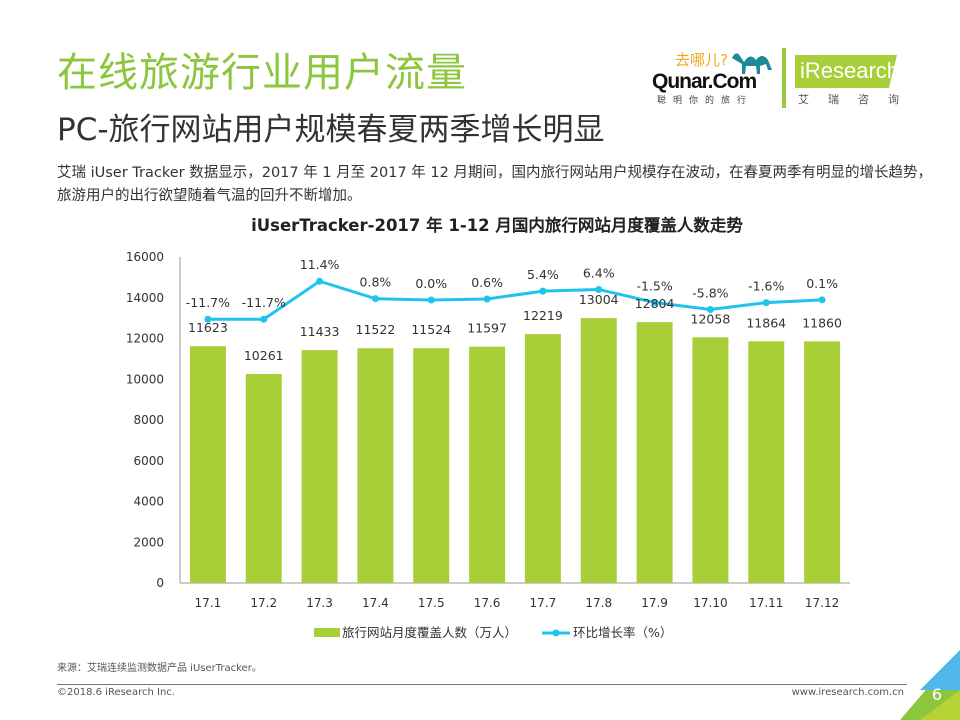 The width and height of the screenshot is (960, 720). I want to click on line-data-label: -5.8%, so click(710, 293).